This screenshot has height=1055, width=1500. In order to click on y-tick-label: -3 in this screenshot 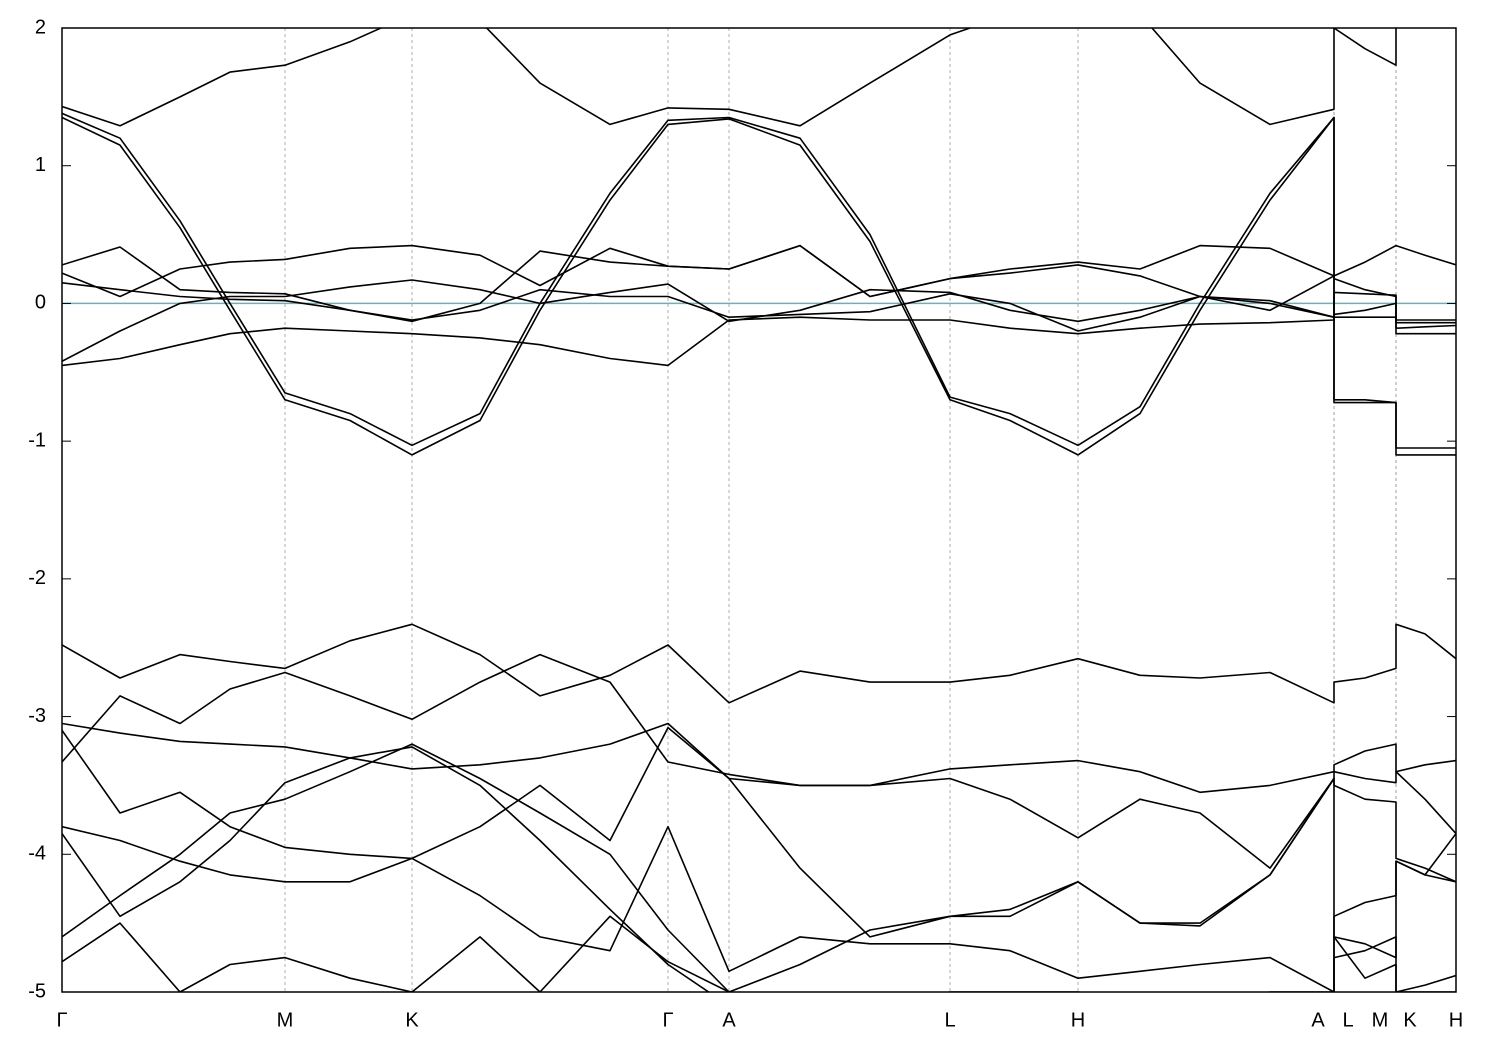, I will do `click(37, 716)`.